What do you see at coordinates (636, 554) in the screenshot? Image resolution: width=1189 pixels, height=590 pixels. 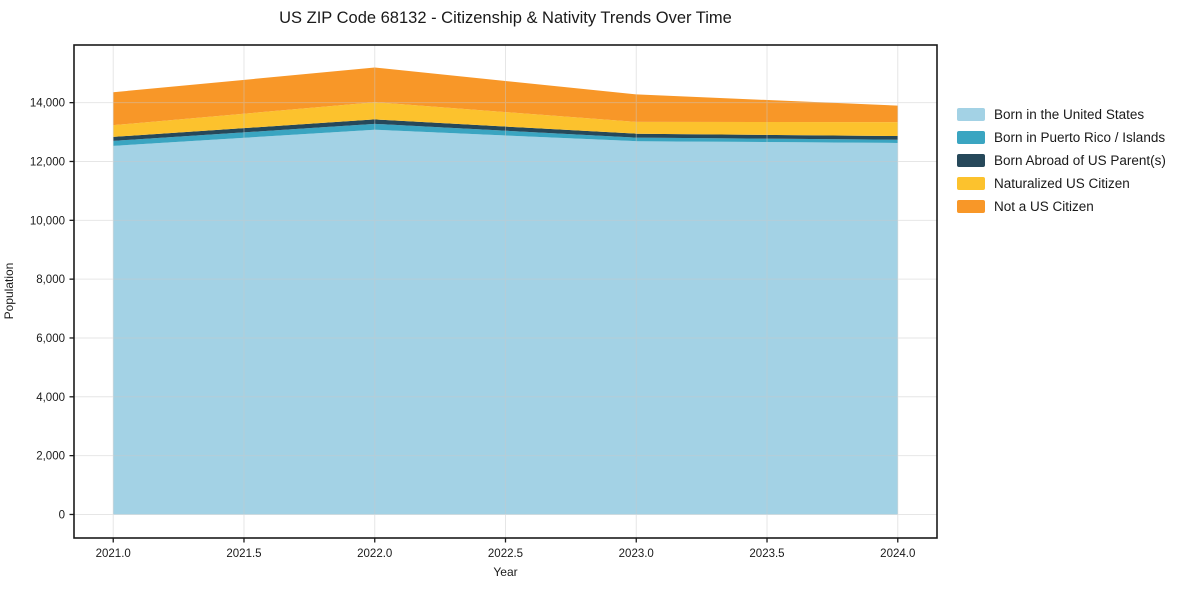 I see `svg-text: 2023.0` at bounding box center [636, 554].